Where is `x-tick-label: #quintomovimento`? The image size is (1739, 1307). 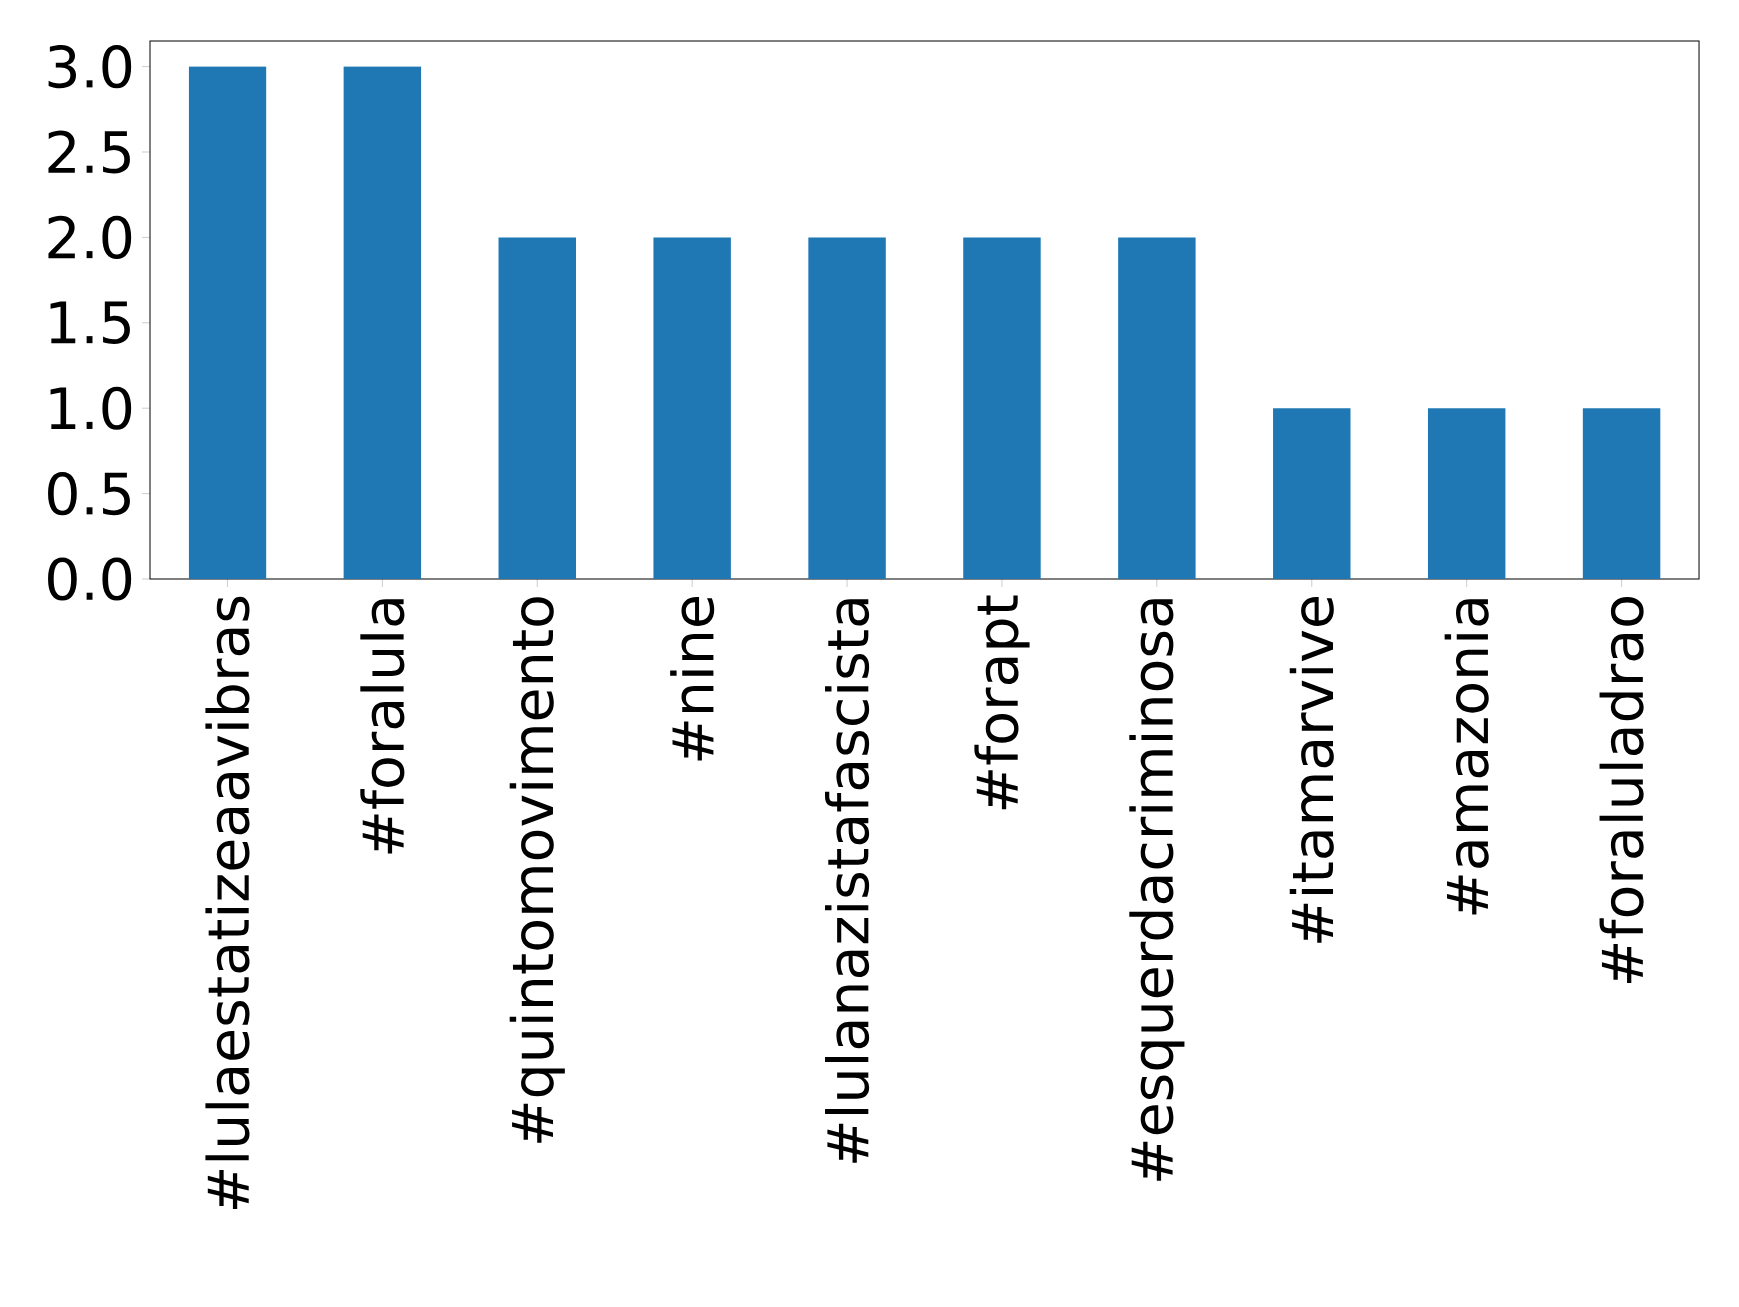
x-tick-label: #quintomovimento is located at coordinates (537, 870).